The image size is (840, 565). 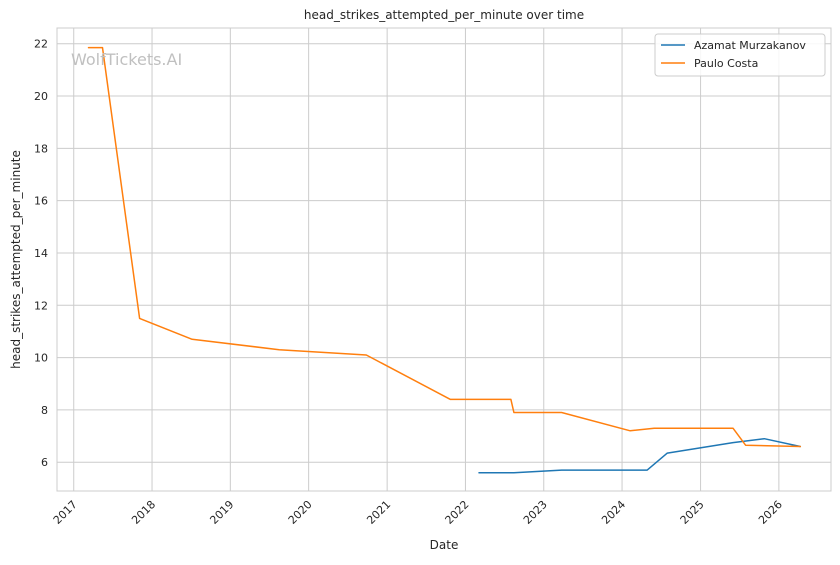 I want to click on y-tick-label: 14, so click(x=41, y=253).